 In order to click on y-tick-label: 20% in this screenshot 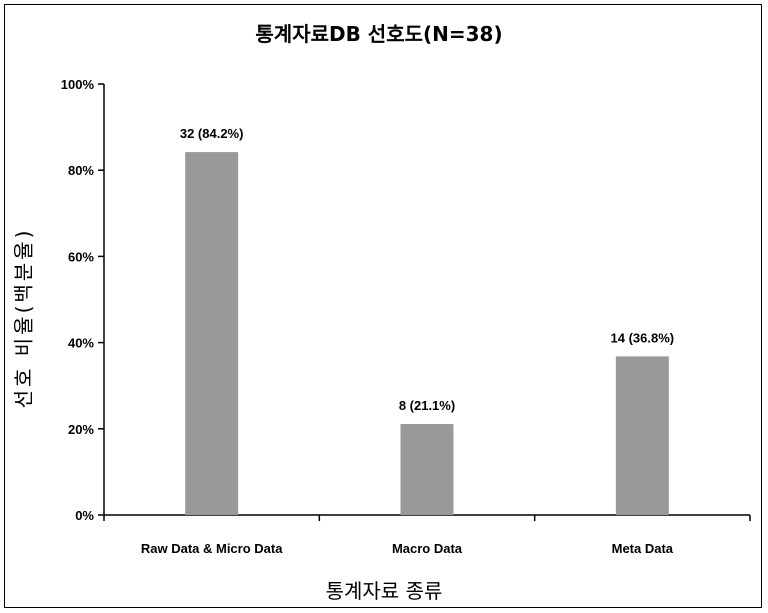, I will do `click(81, 429)`.